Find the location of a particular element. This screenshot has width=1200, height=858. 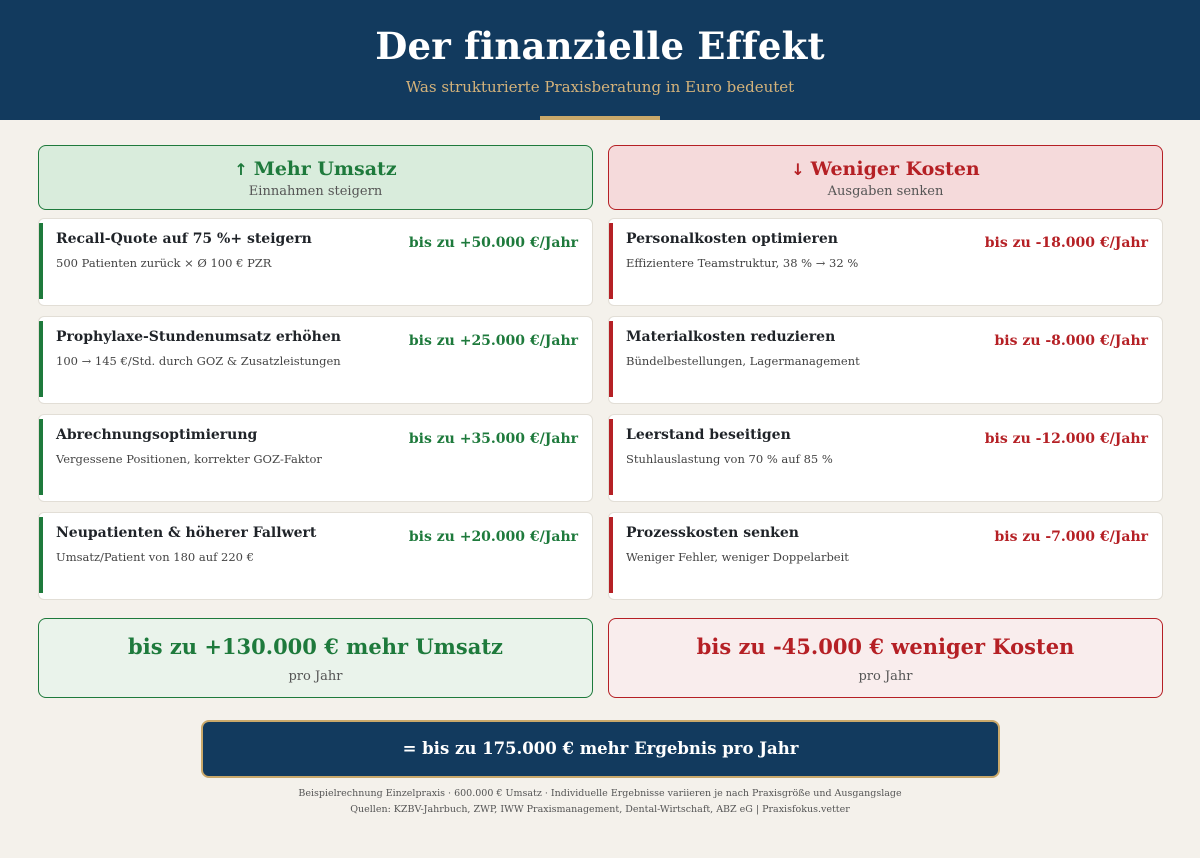

card-title: Leerstand beseitigen is located at coordinates (708, 435).